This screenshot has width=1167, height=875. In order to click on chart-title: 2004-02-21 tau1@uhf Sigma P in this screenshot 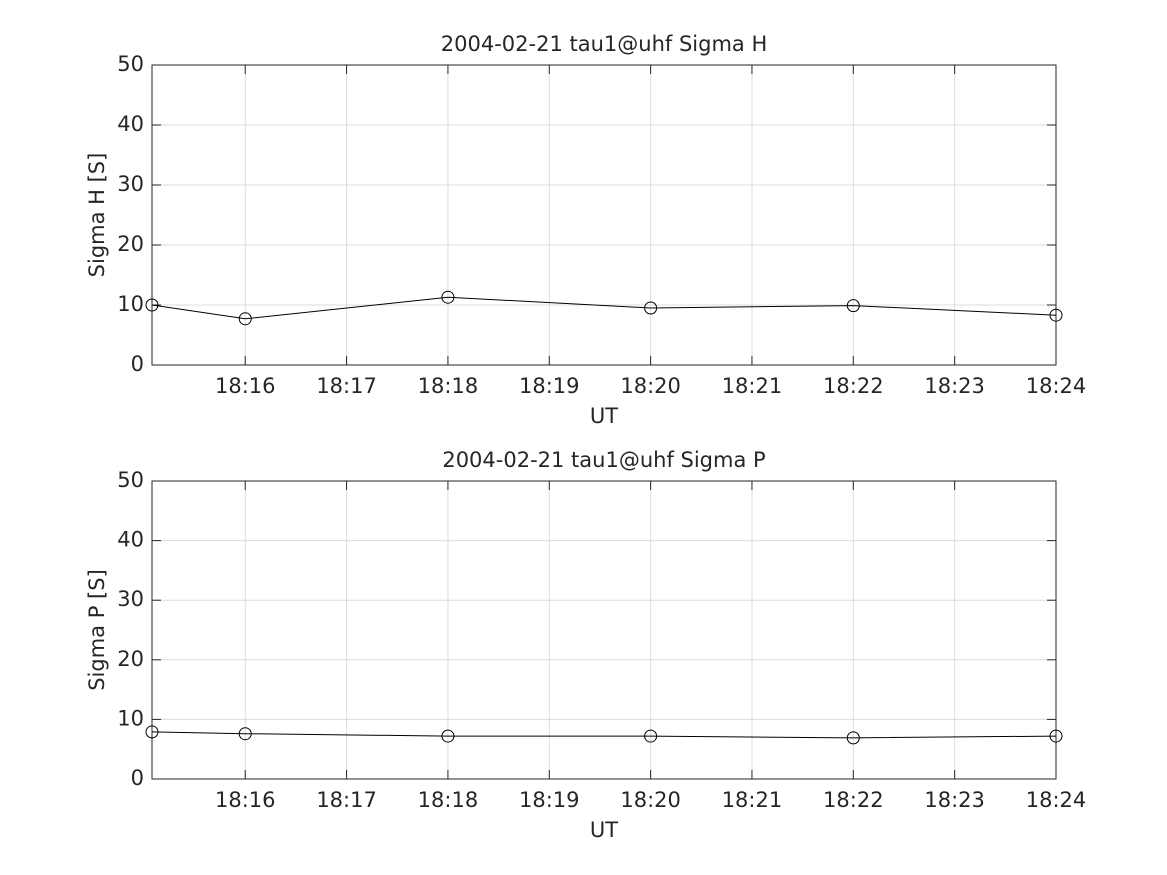, I will do `click(603, 460)`.